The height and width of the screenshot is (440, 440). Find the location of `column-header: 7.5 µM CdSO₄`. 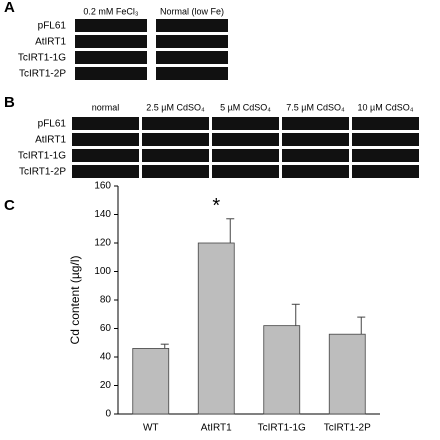

column-header: 7.5 µM CdSO₄ is located at coordinates (315, 107).